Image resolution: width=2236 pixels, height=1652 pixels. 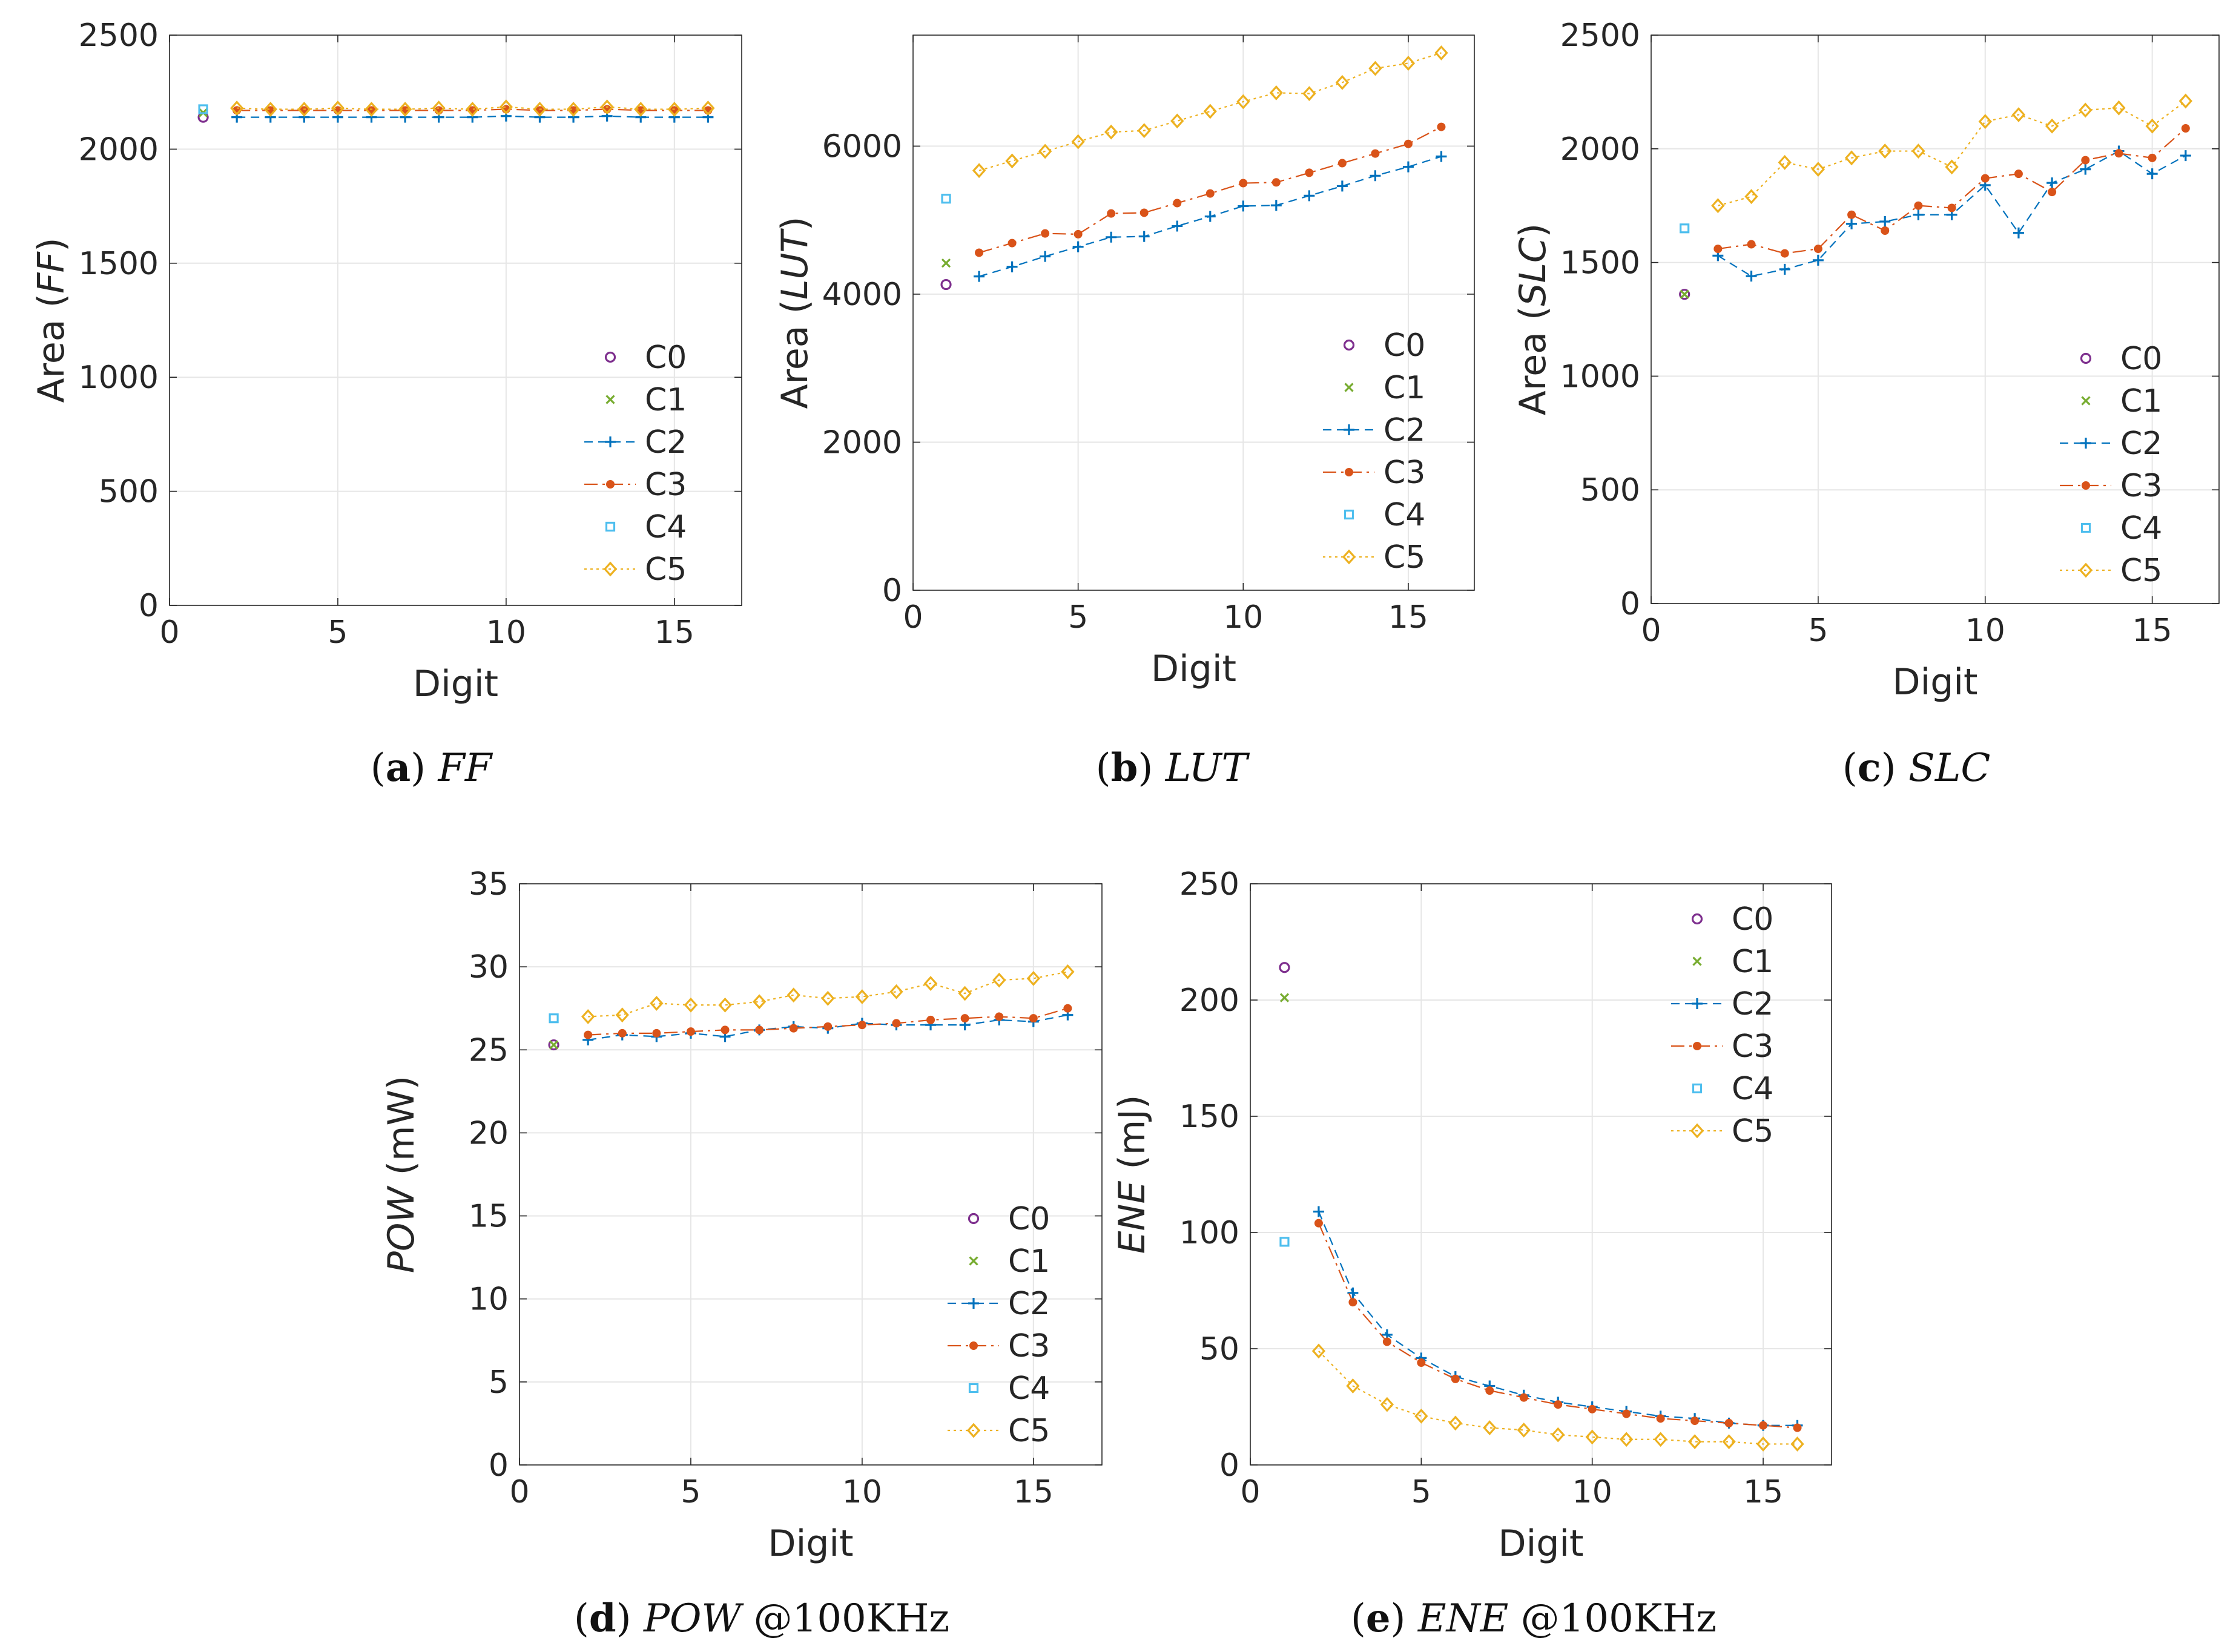 What do you see at coordinates (1209, 1000) in the screenshot?
I see `y-tick-label: 200` at bounding box center [1209, 1000].